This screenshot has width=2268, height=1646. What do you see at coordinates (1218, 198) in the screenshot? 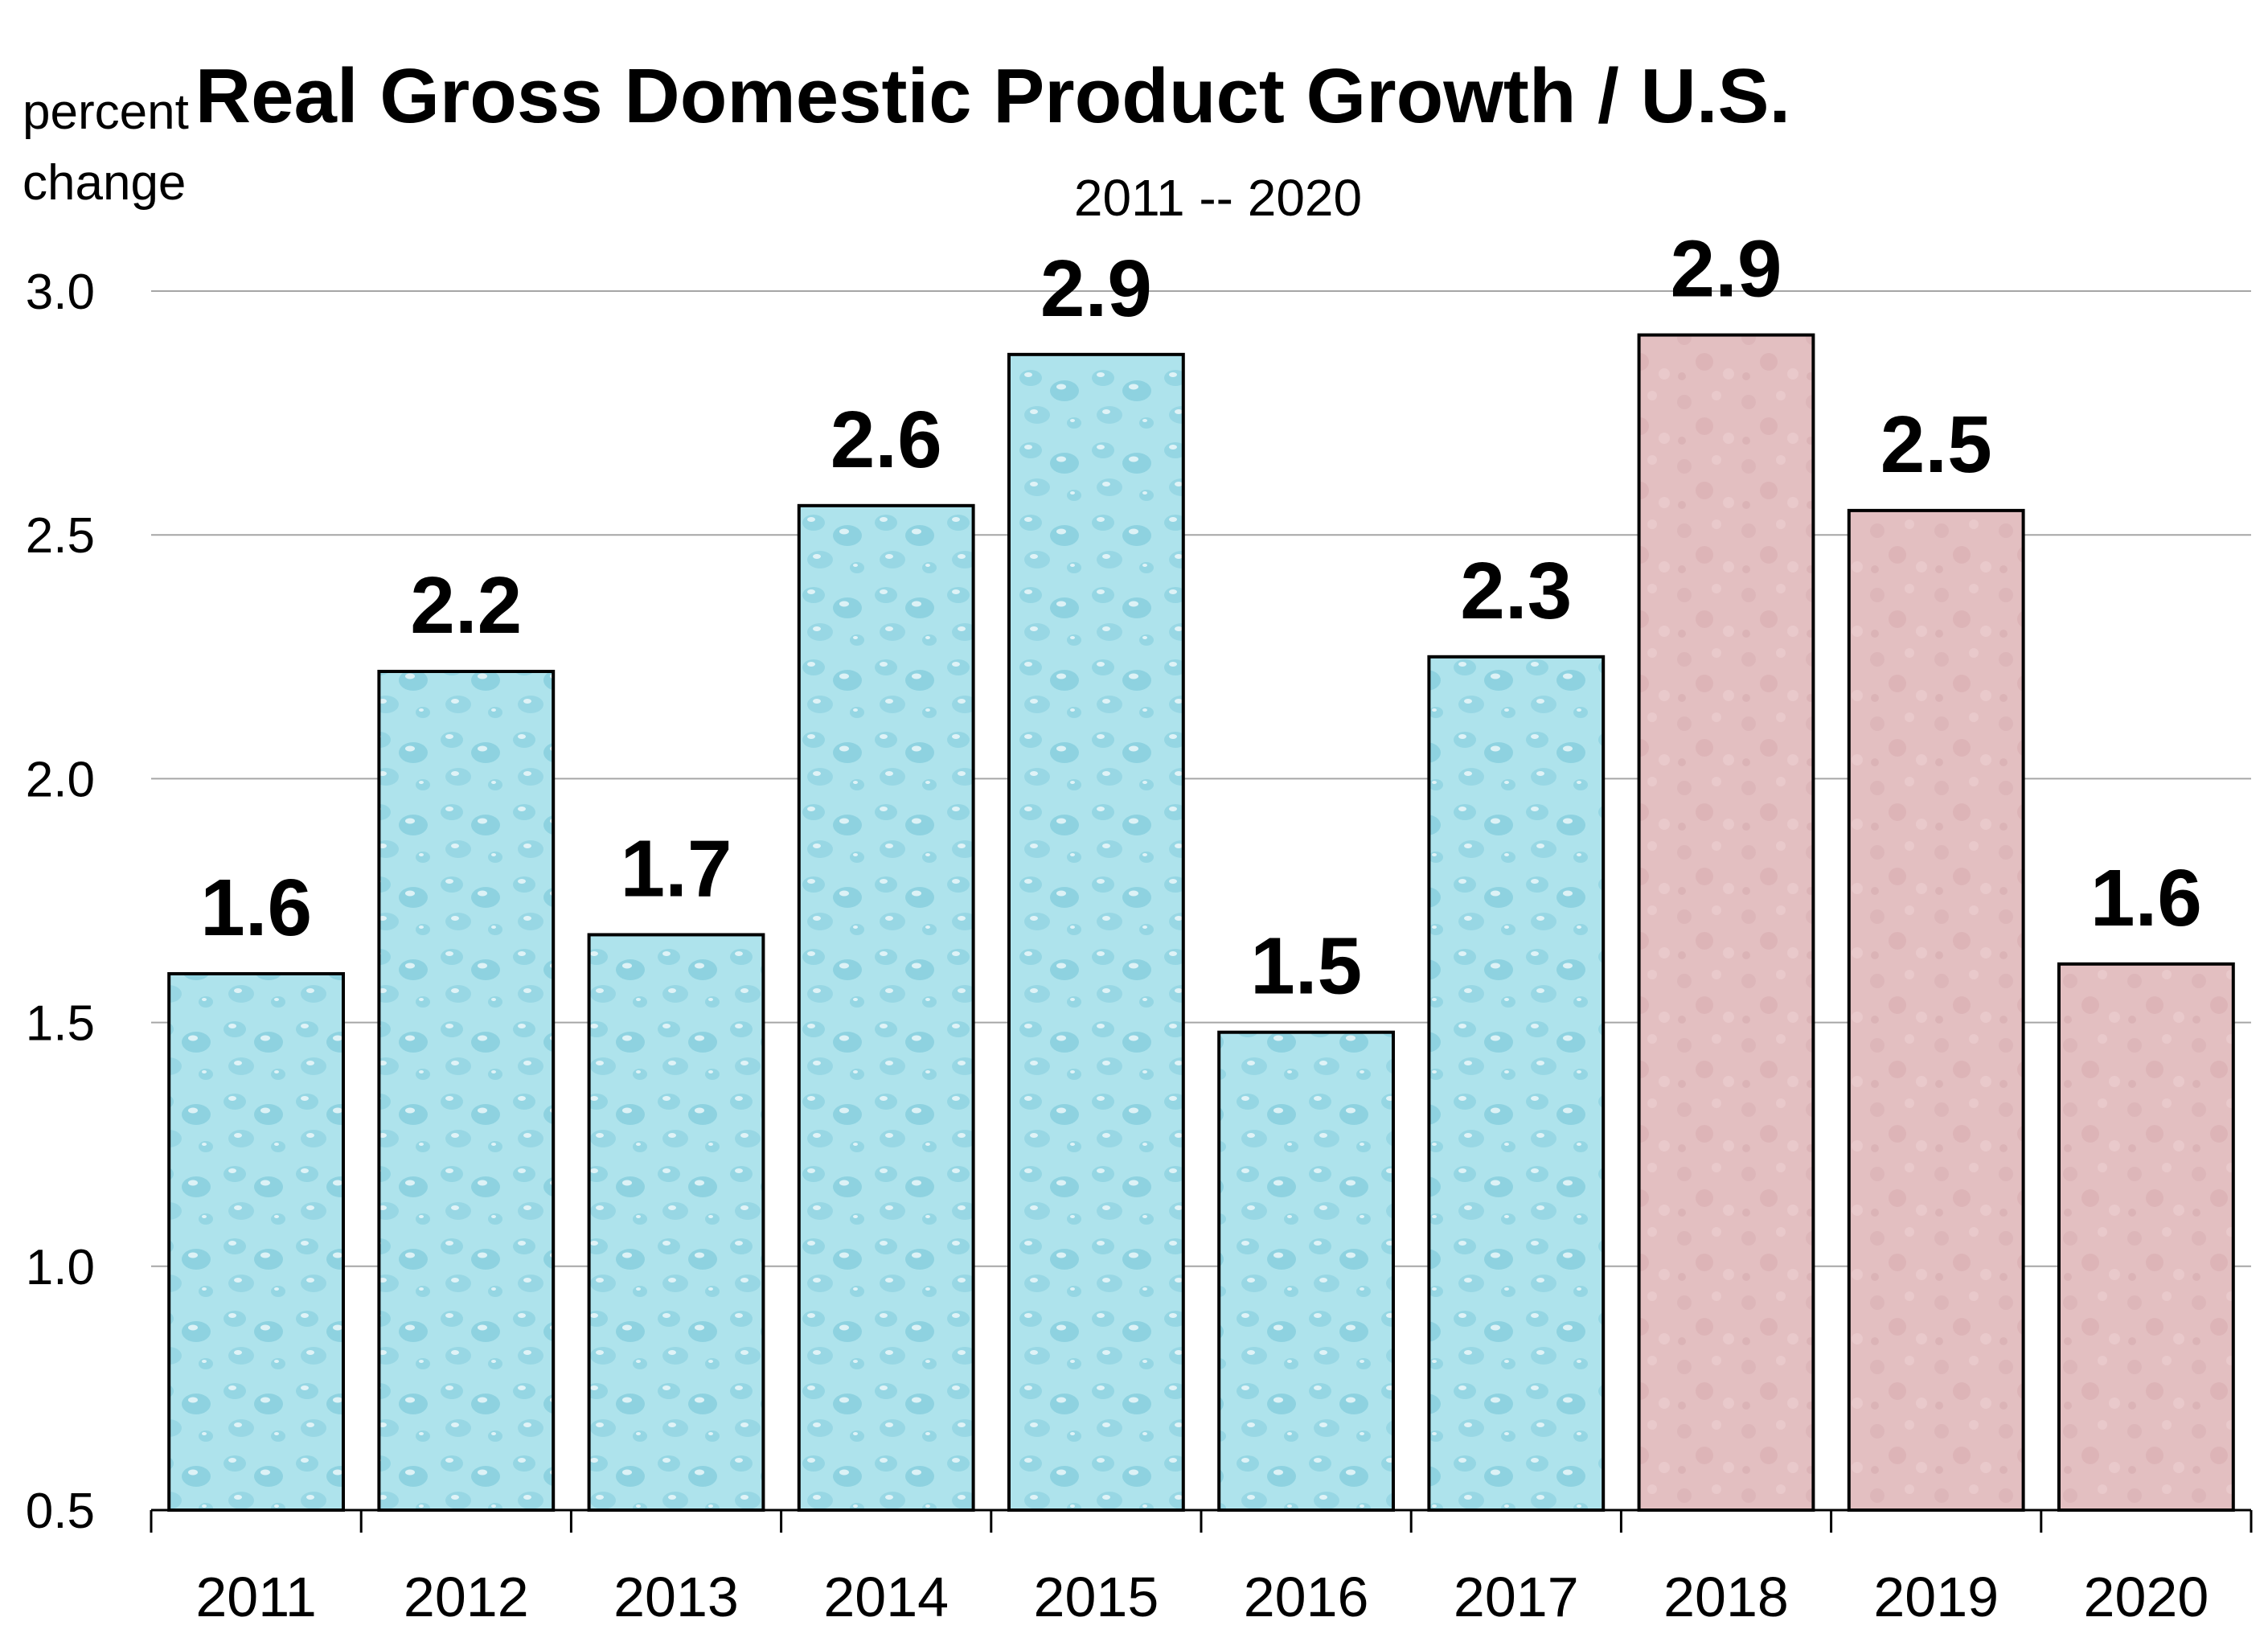
I see `chart-subtitle: 2011 -- 2020` at bounding box center [1218, 198].